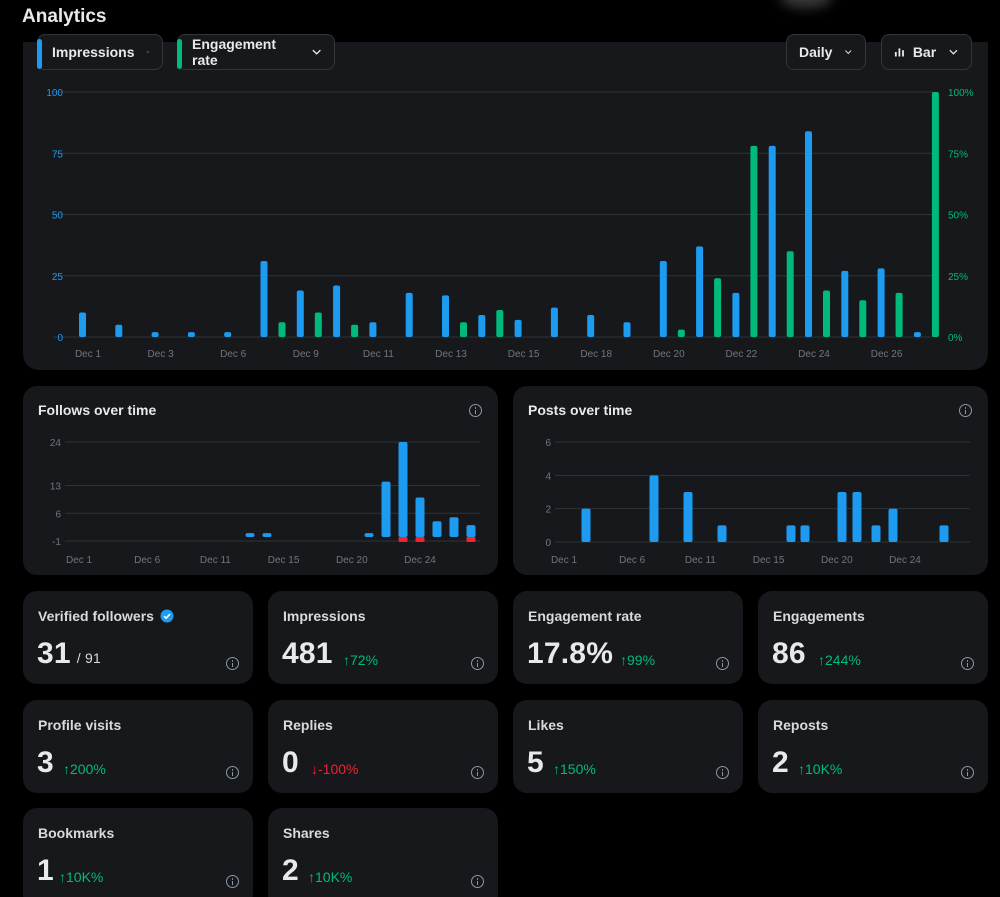  What do you see at coordinates (80, 725) in the screenshot?
I see `stat-label: Profile visits` at bounding box center [80, 725].